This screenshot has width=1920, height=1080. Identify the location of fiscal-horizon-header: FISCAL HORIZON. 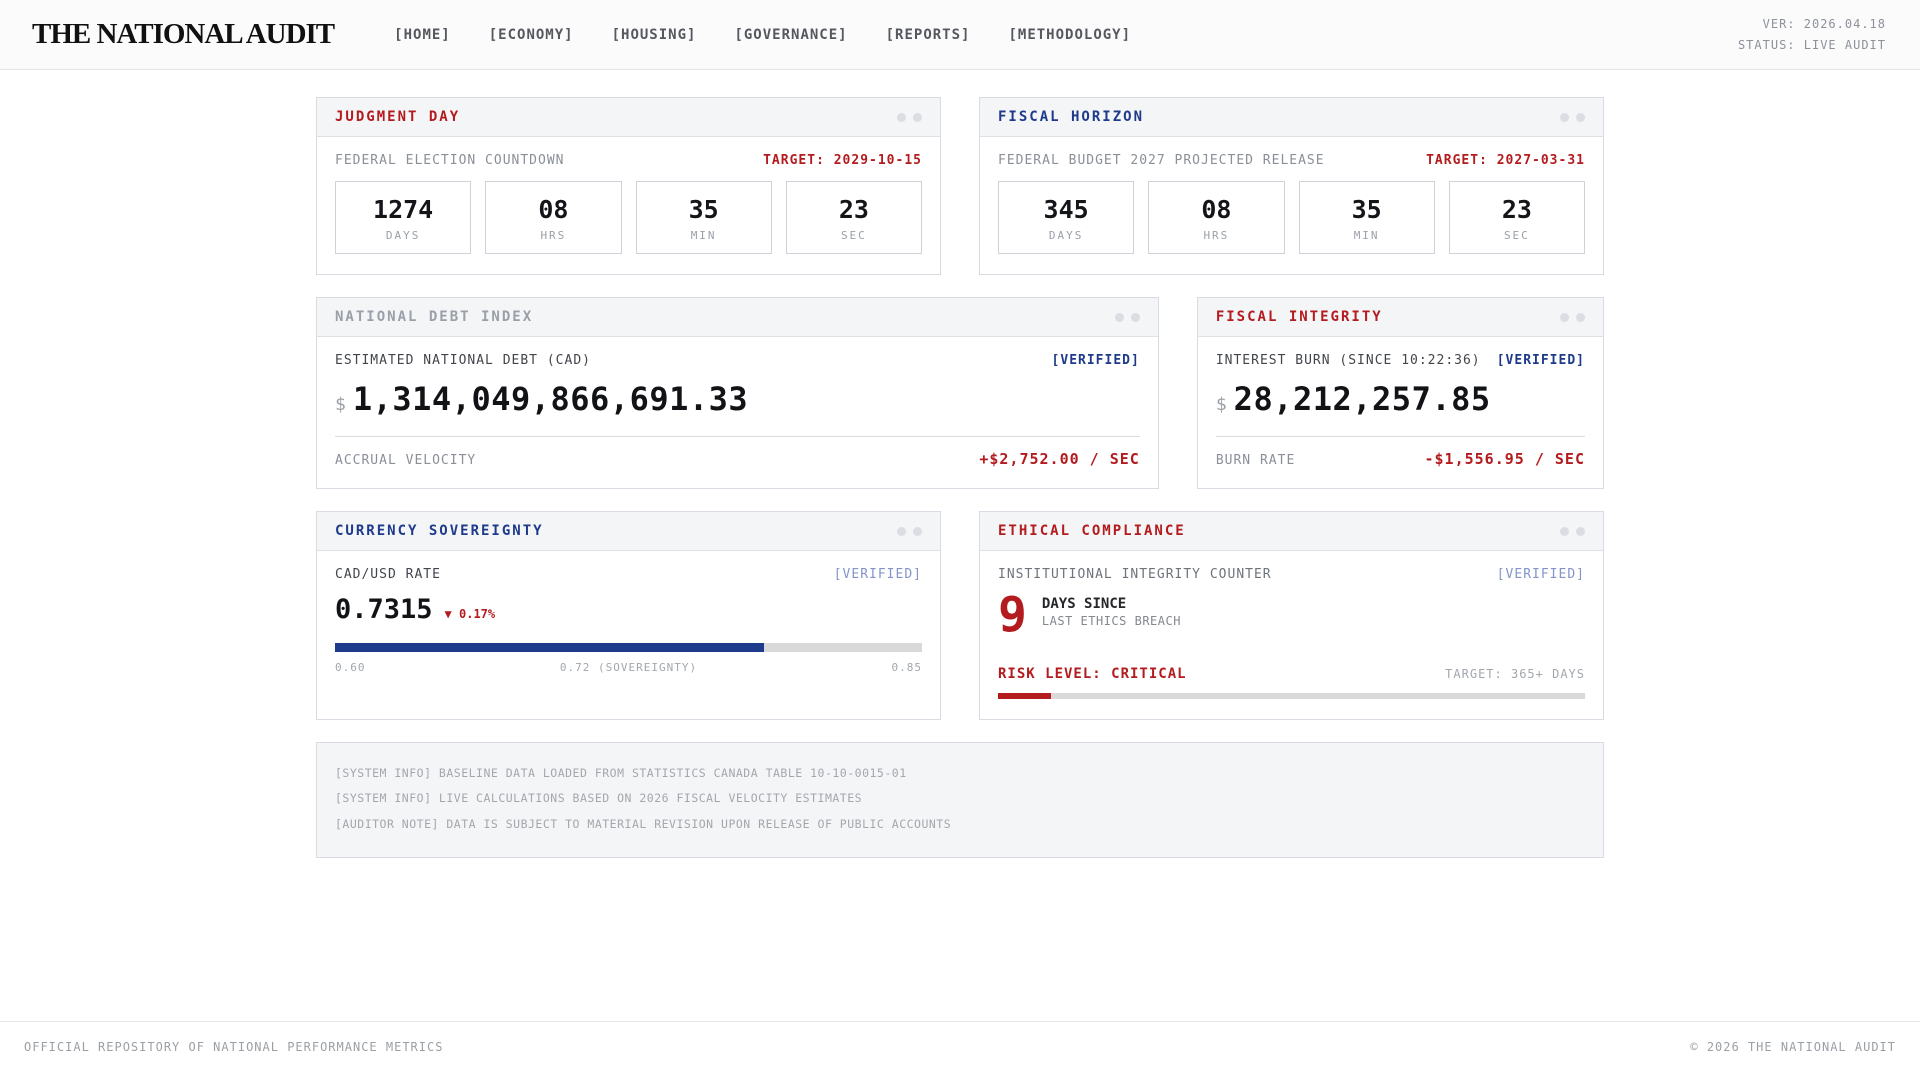
(1291, 117).